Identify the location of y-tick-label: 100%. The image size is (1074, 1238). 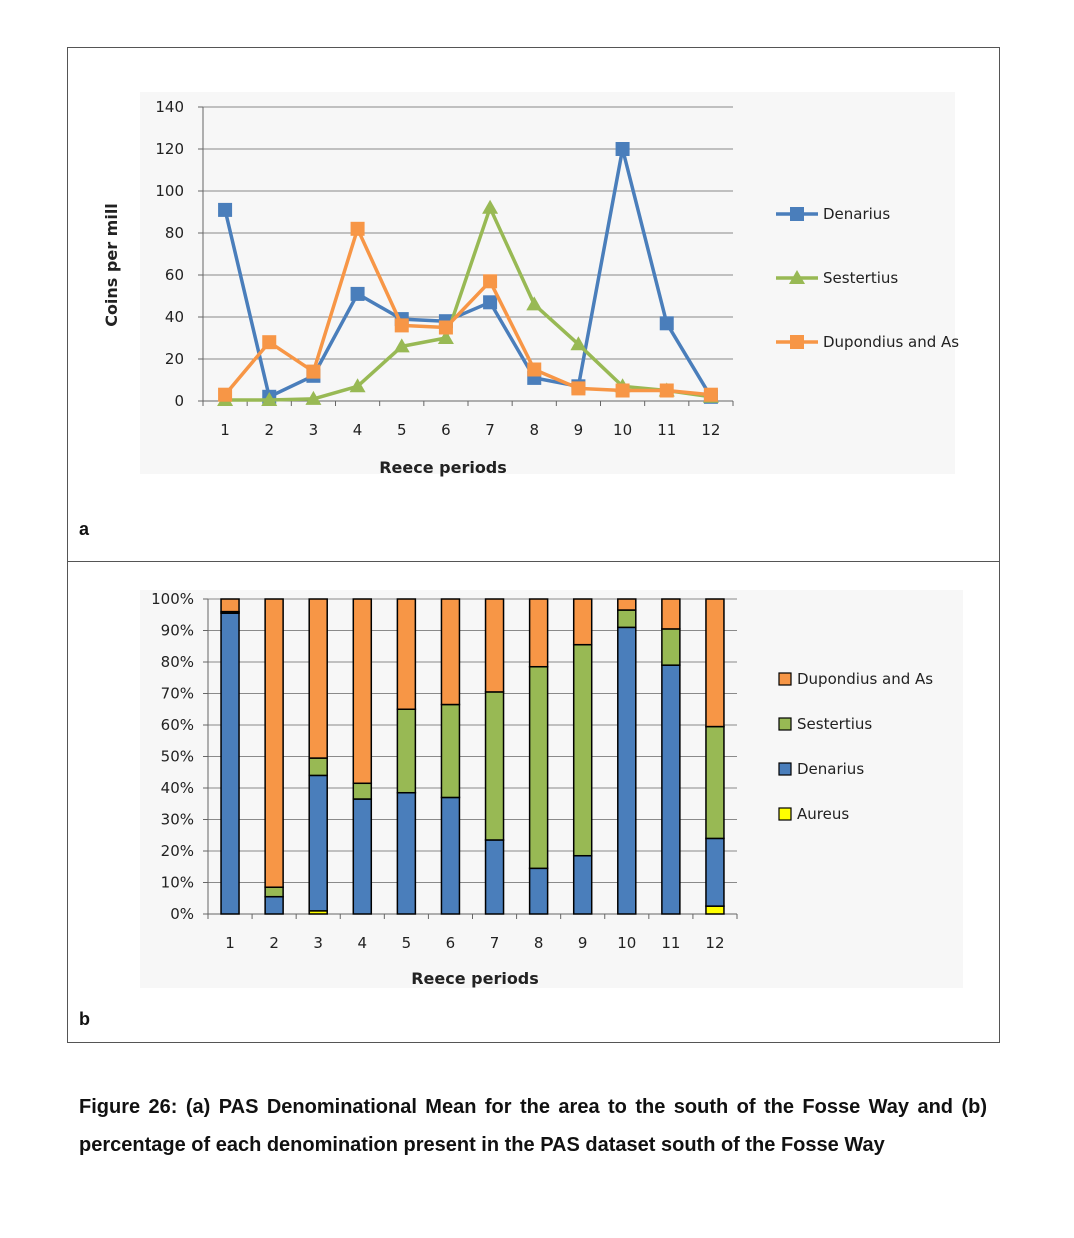
(172, 599).